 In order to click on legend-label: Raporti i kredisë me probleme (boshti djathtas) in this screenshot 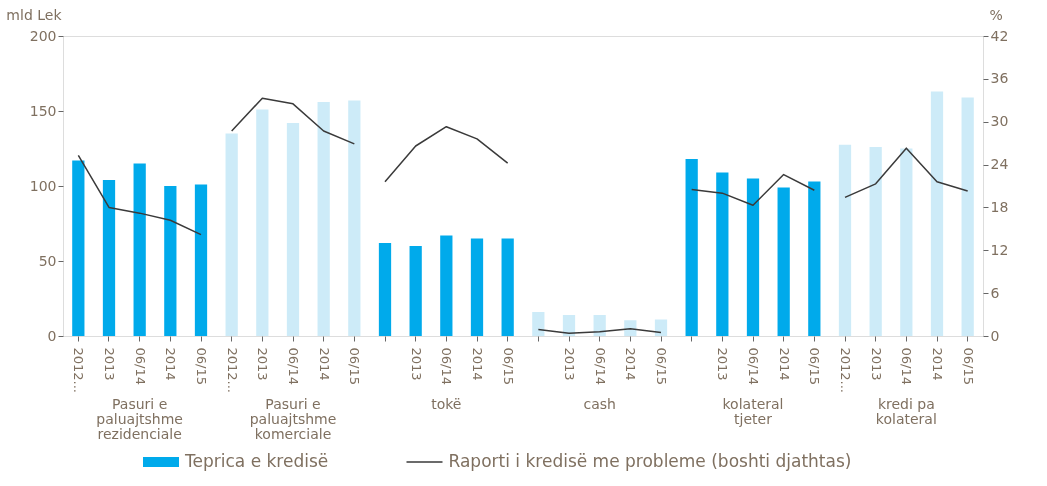, I will do `click(650, 461)`.